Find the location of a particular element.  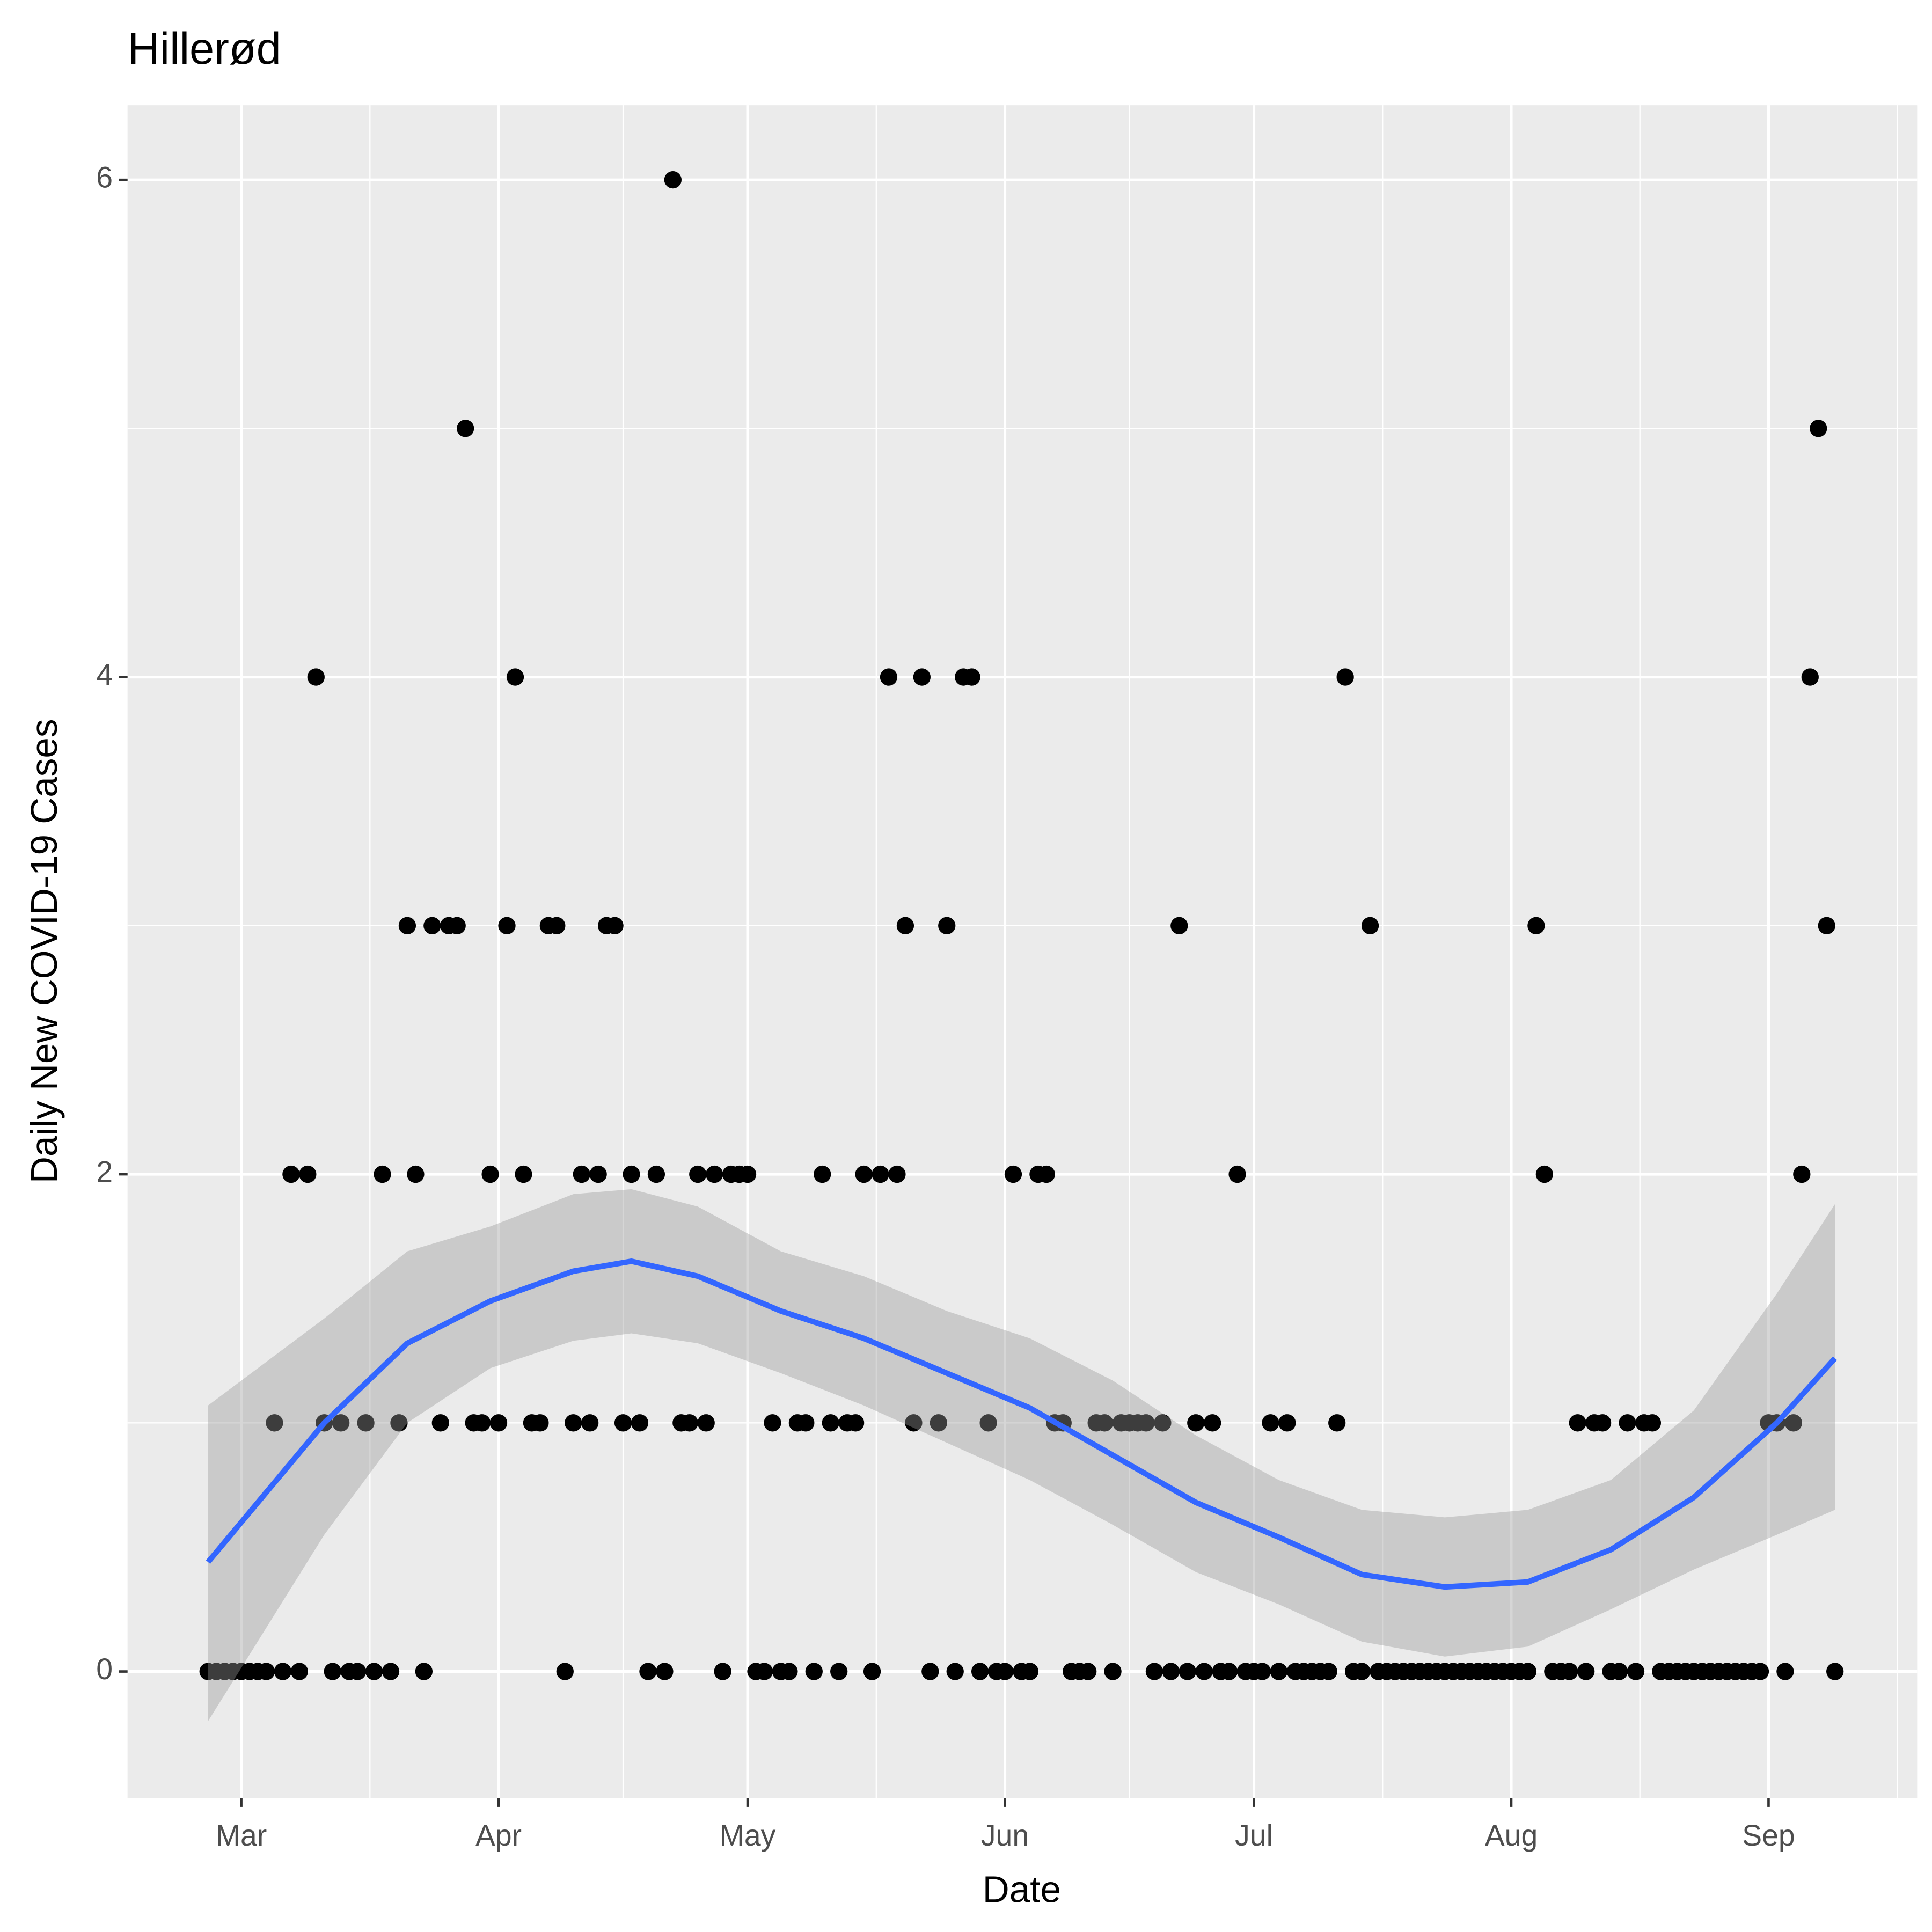

x-tick-label: Apr is located at coordinates (498, 1835).